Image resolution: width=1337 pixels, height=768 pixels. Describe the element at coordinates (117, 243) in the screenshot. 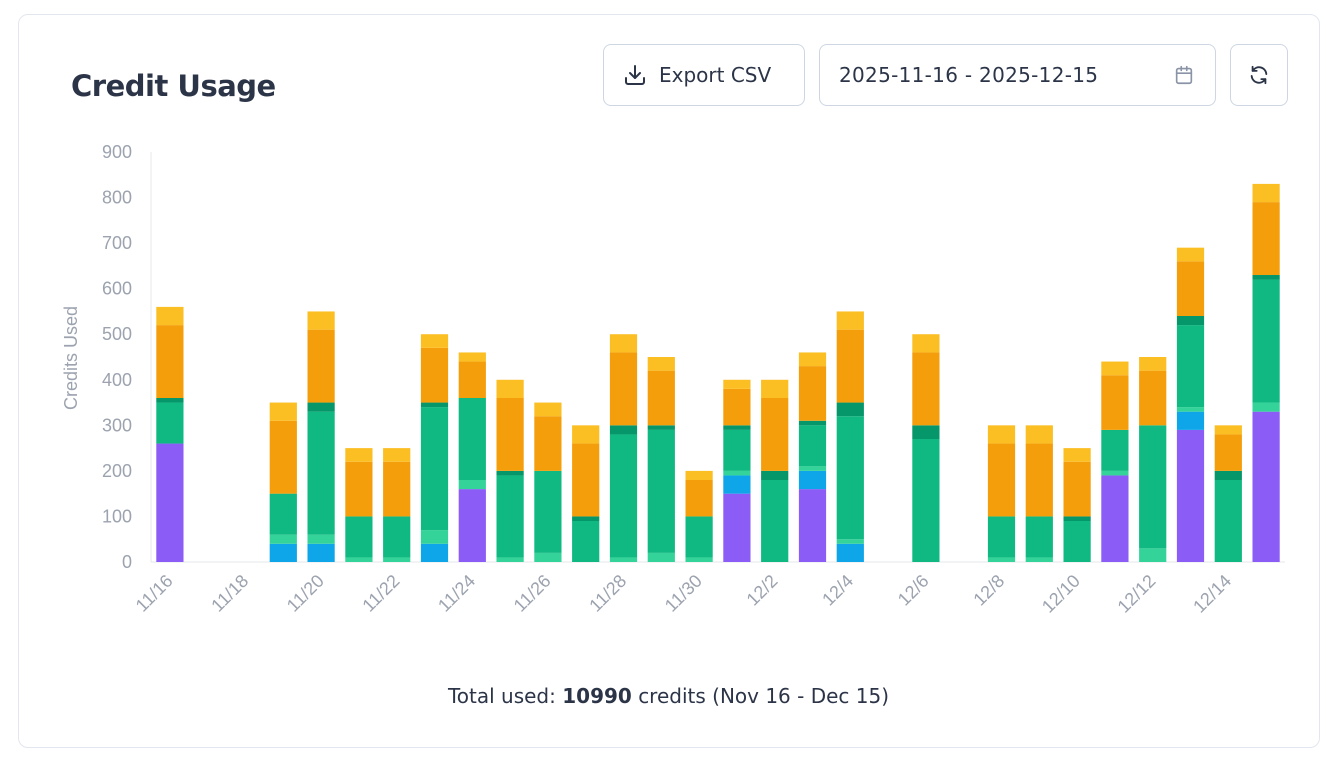

I see `y-tick-label: 700` at that location.